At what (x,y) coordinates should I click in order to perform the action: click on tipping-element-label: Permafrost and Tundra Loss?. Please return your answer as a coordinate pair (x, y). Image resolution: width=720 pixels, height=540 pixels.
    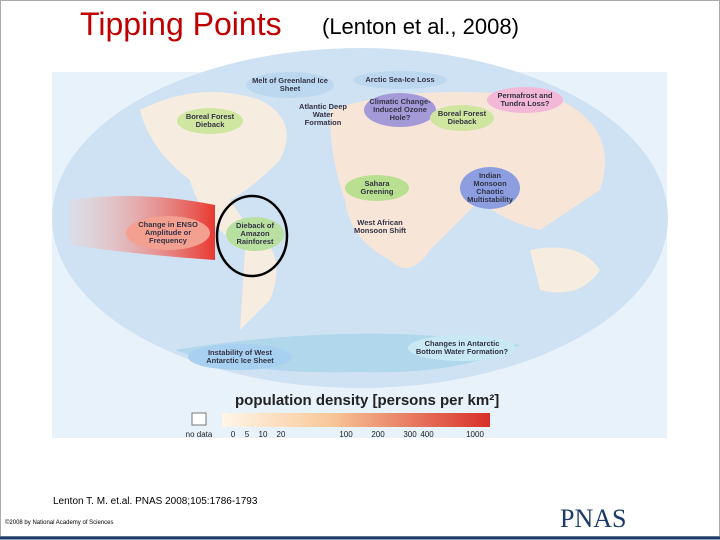
    Looking at the image, I should click on (525, 100).